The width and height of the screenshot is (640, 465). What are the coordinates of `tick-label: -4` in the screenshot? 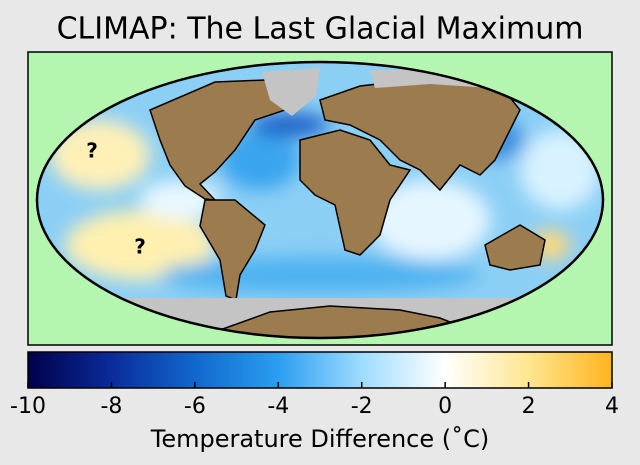 It's located at (278, 406).